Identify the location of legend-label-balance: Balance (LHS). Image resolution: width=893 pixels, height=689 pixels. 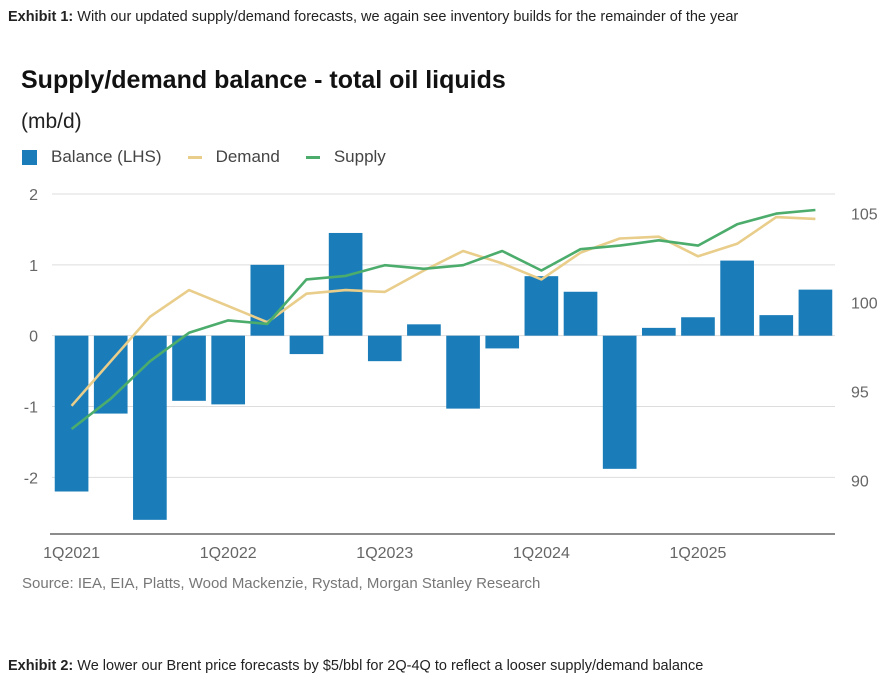
(106, 156).